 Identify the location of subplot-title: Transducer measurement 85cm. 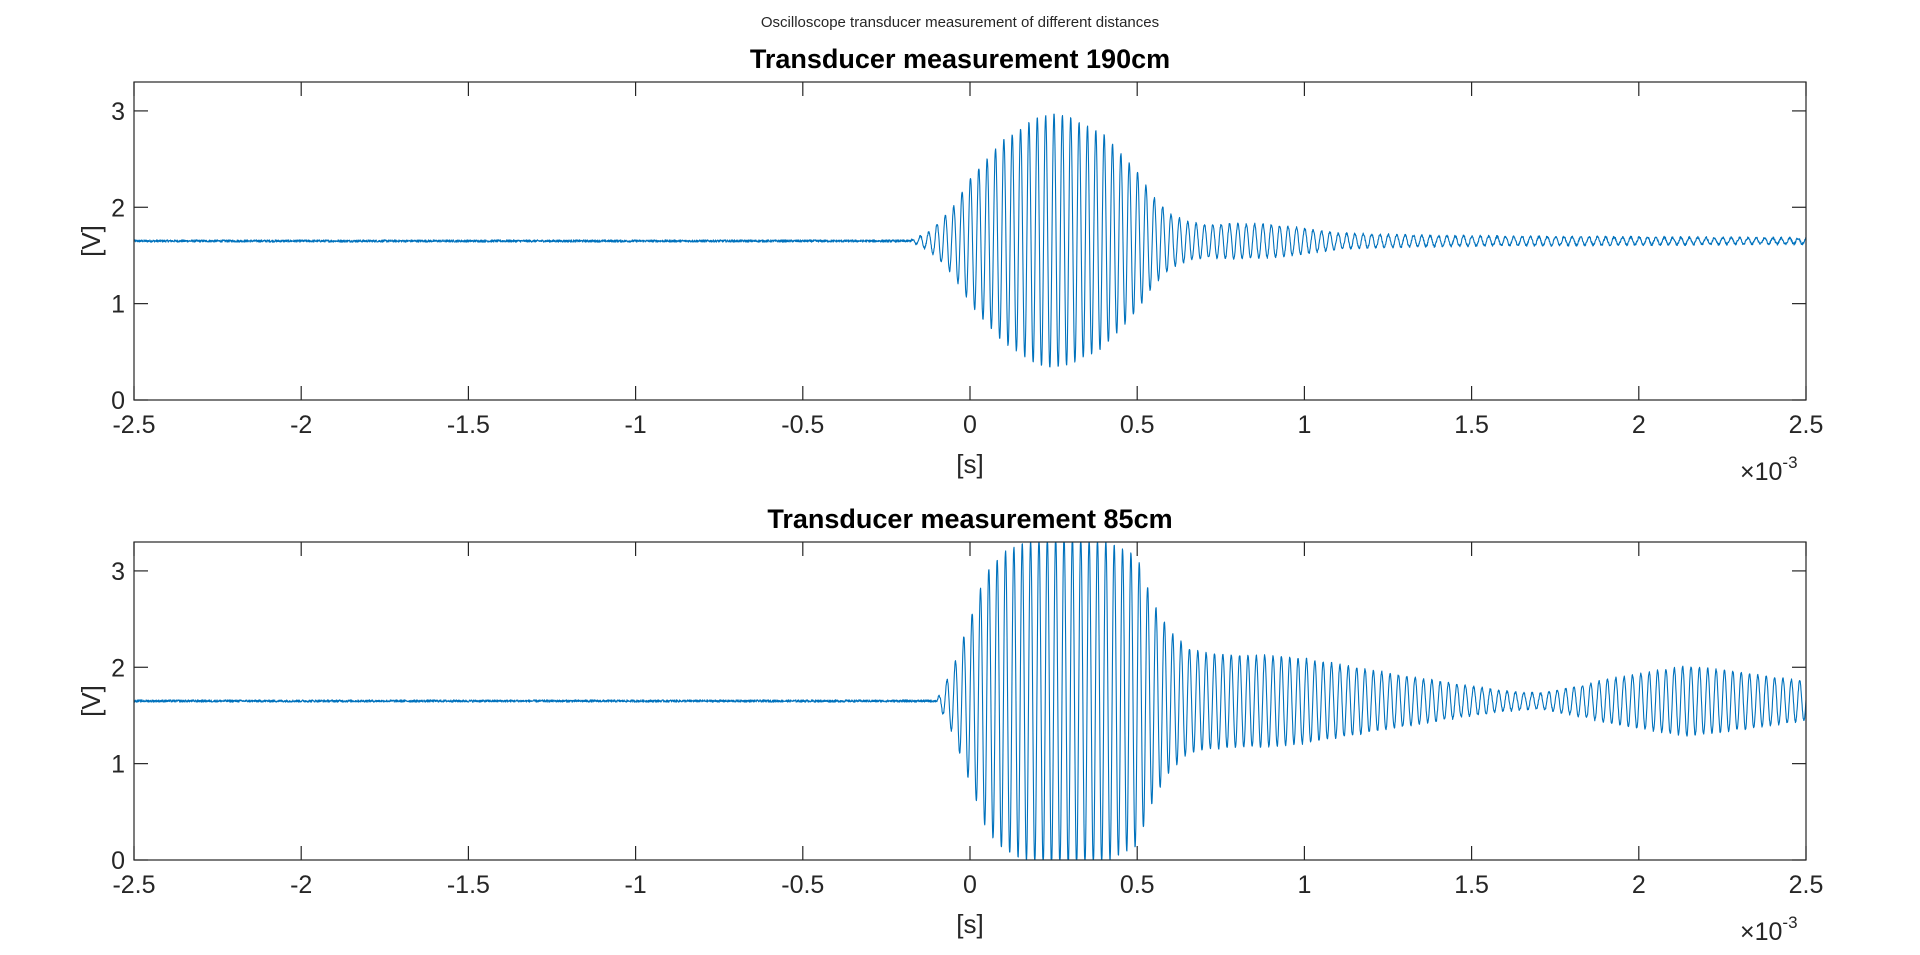
(969, 519).